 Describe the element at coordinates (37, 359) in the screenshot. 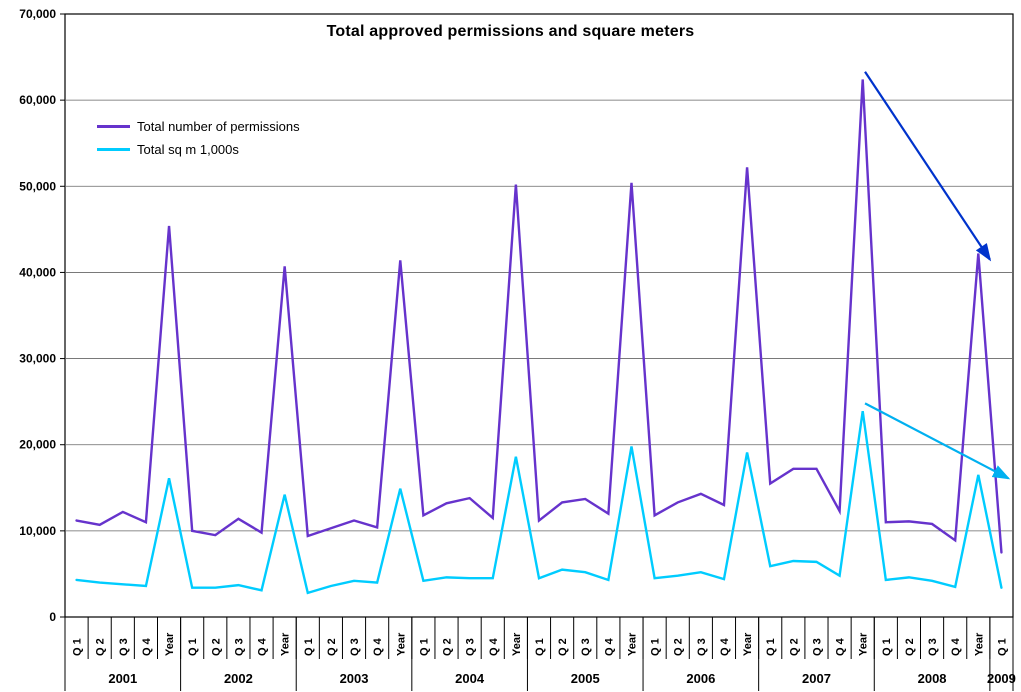

I see `y-axis-label: 30,000` at that location.